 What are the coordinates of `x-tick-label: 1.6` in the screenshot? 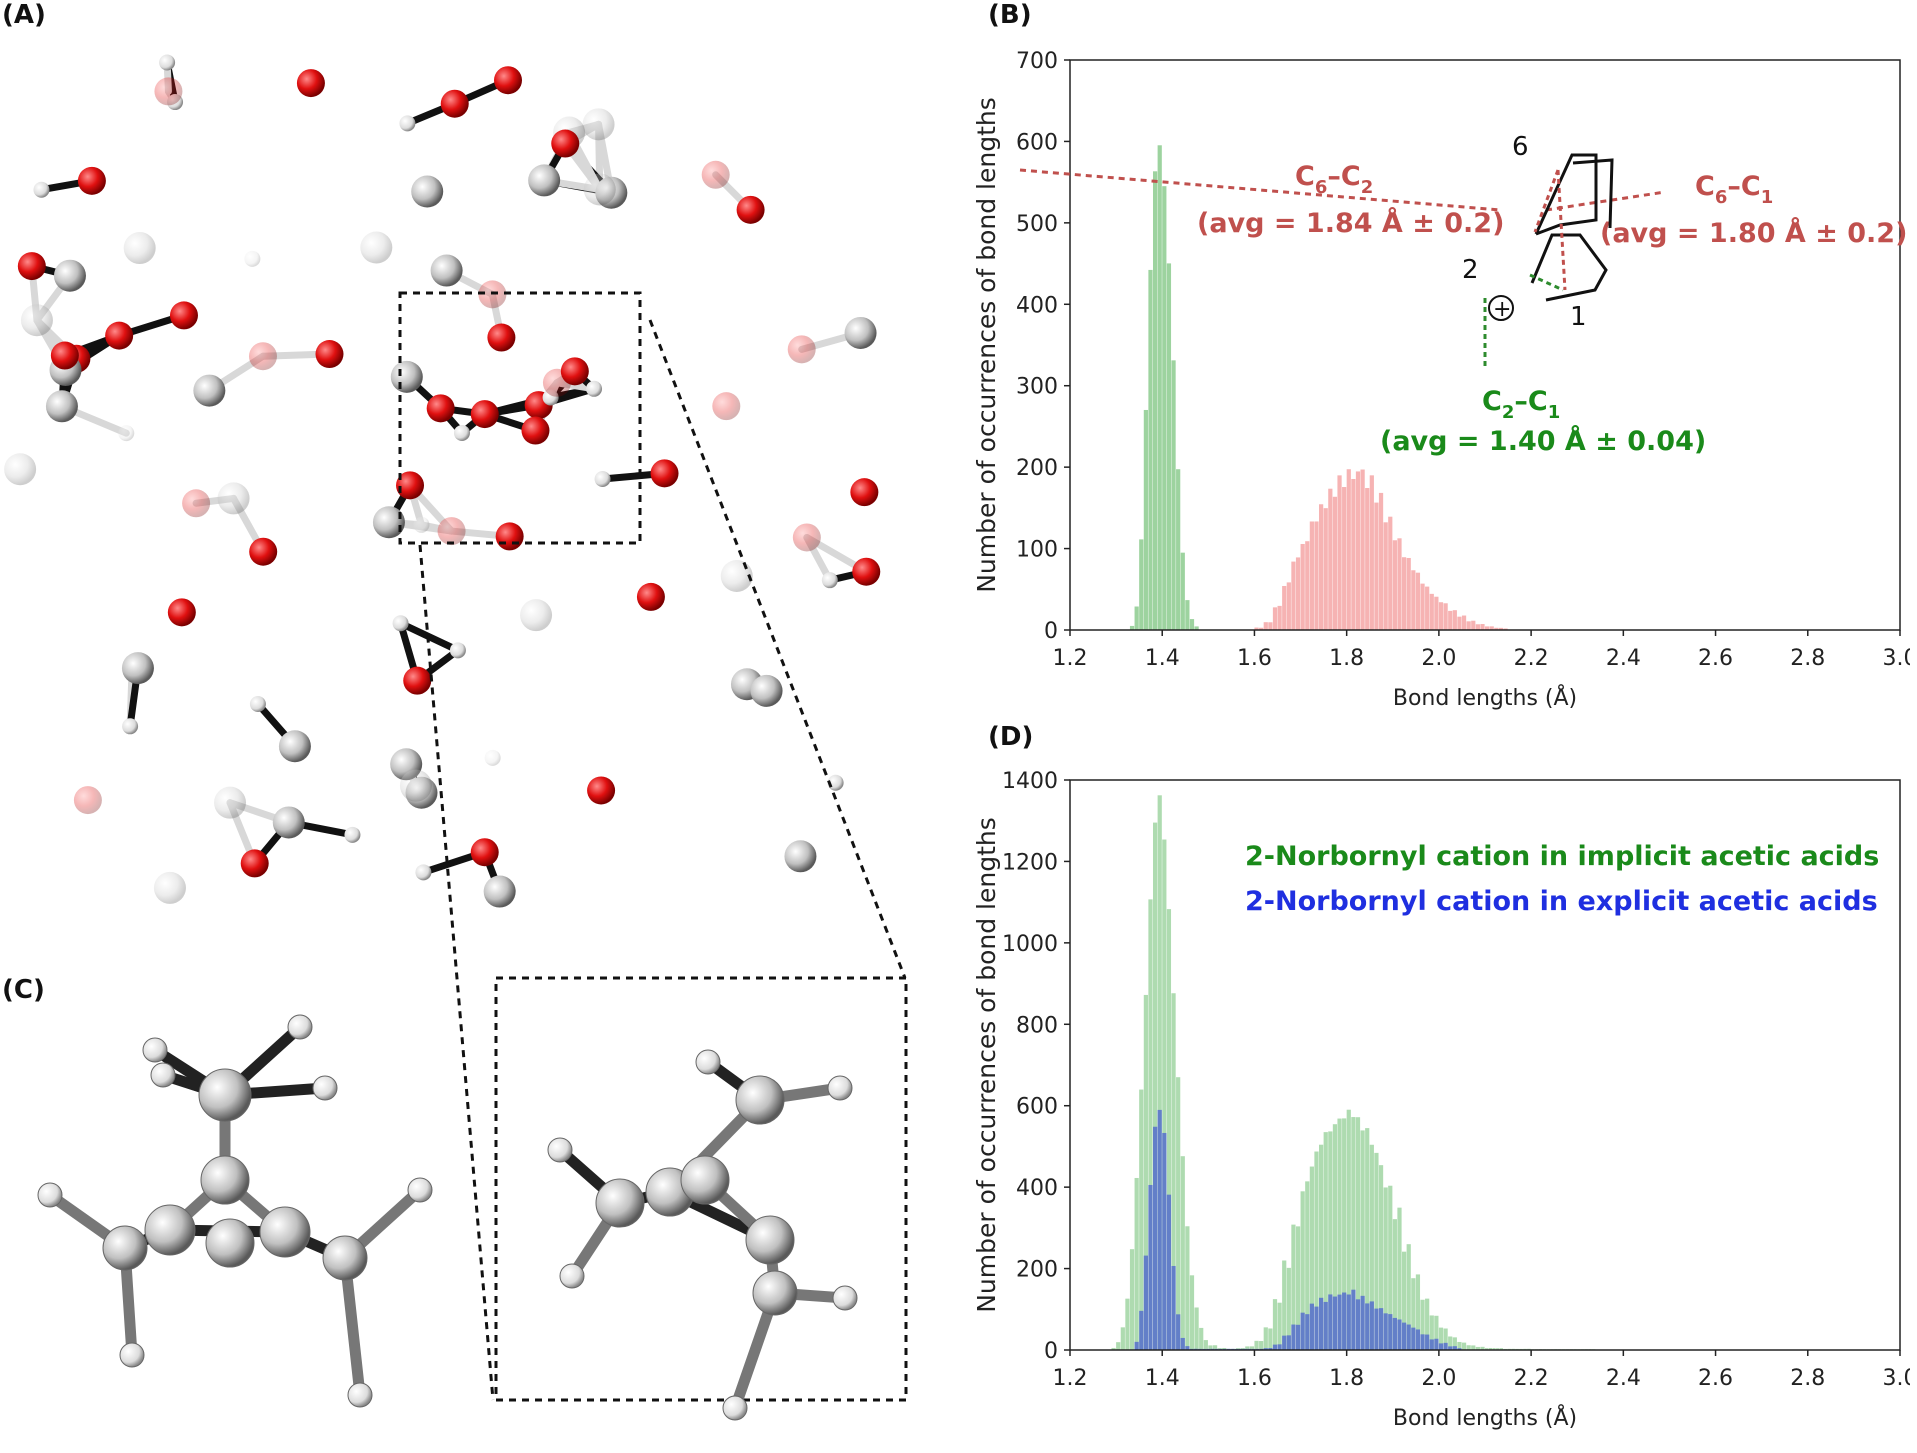 It's located at (1254, 658).